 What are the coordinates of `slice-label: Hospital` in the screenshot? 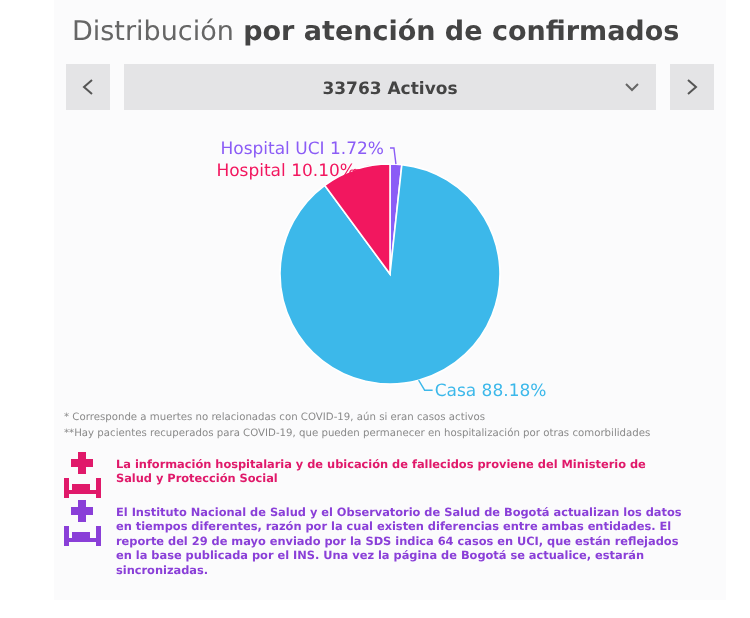 It's located at (251, 172).